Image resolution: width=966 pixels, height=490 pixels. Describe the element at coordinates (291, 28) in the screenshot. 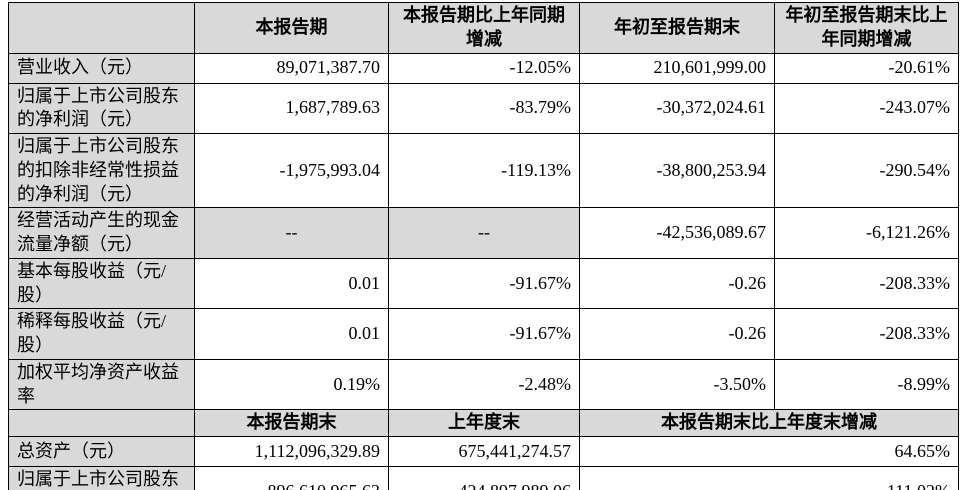

I see `header-current-period: 本报告期` at that location.